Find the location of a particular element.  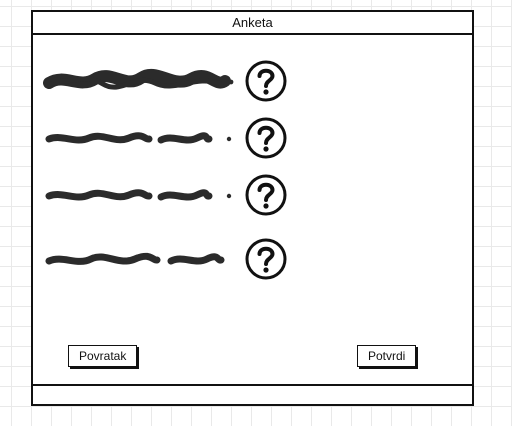

window-title: Anketa is located at coordinates (252, 22).